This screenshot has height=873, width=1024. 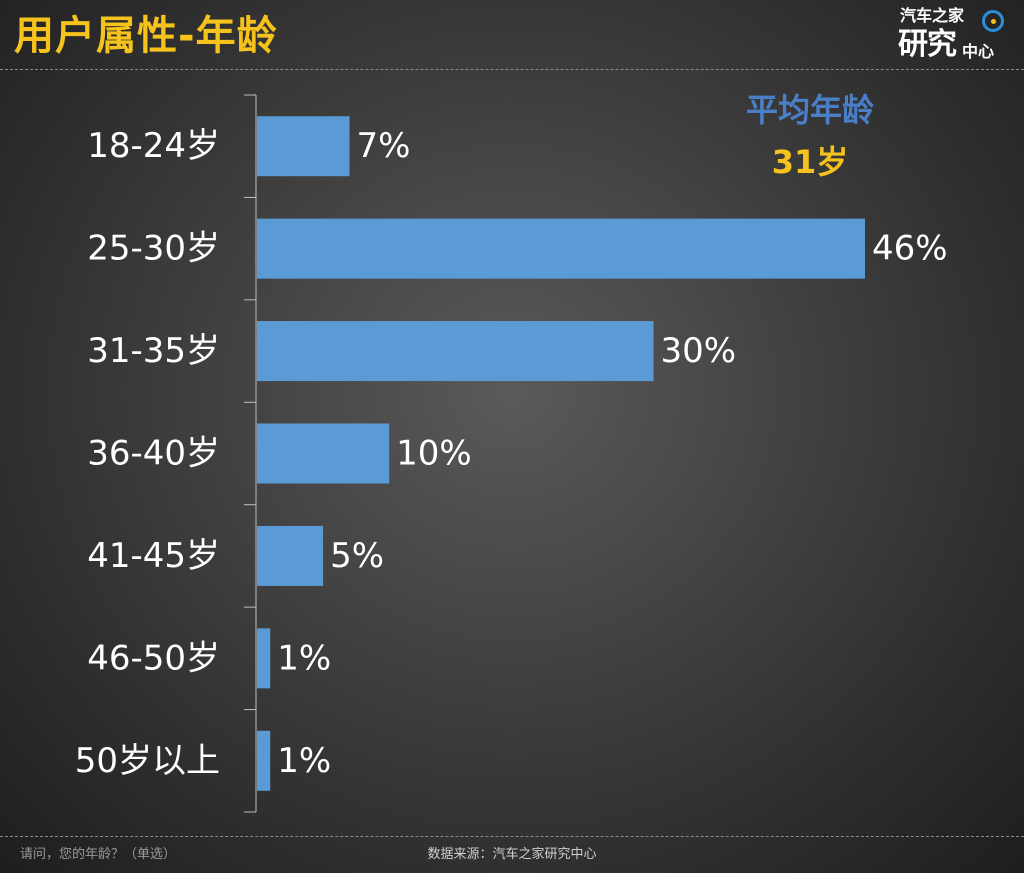 I want to click on category-label-3: 36-40岁, so click(x=153, y=454).